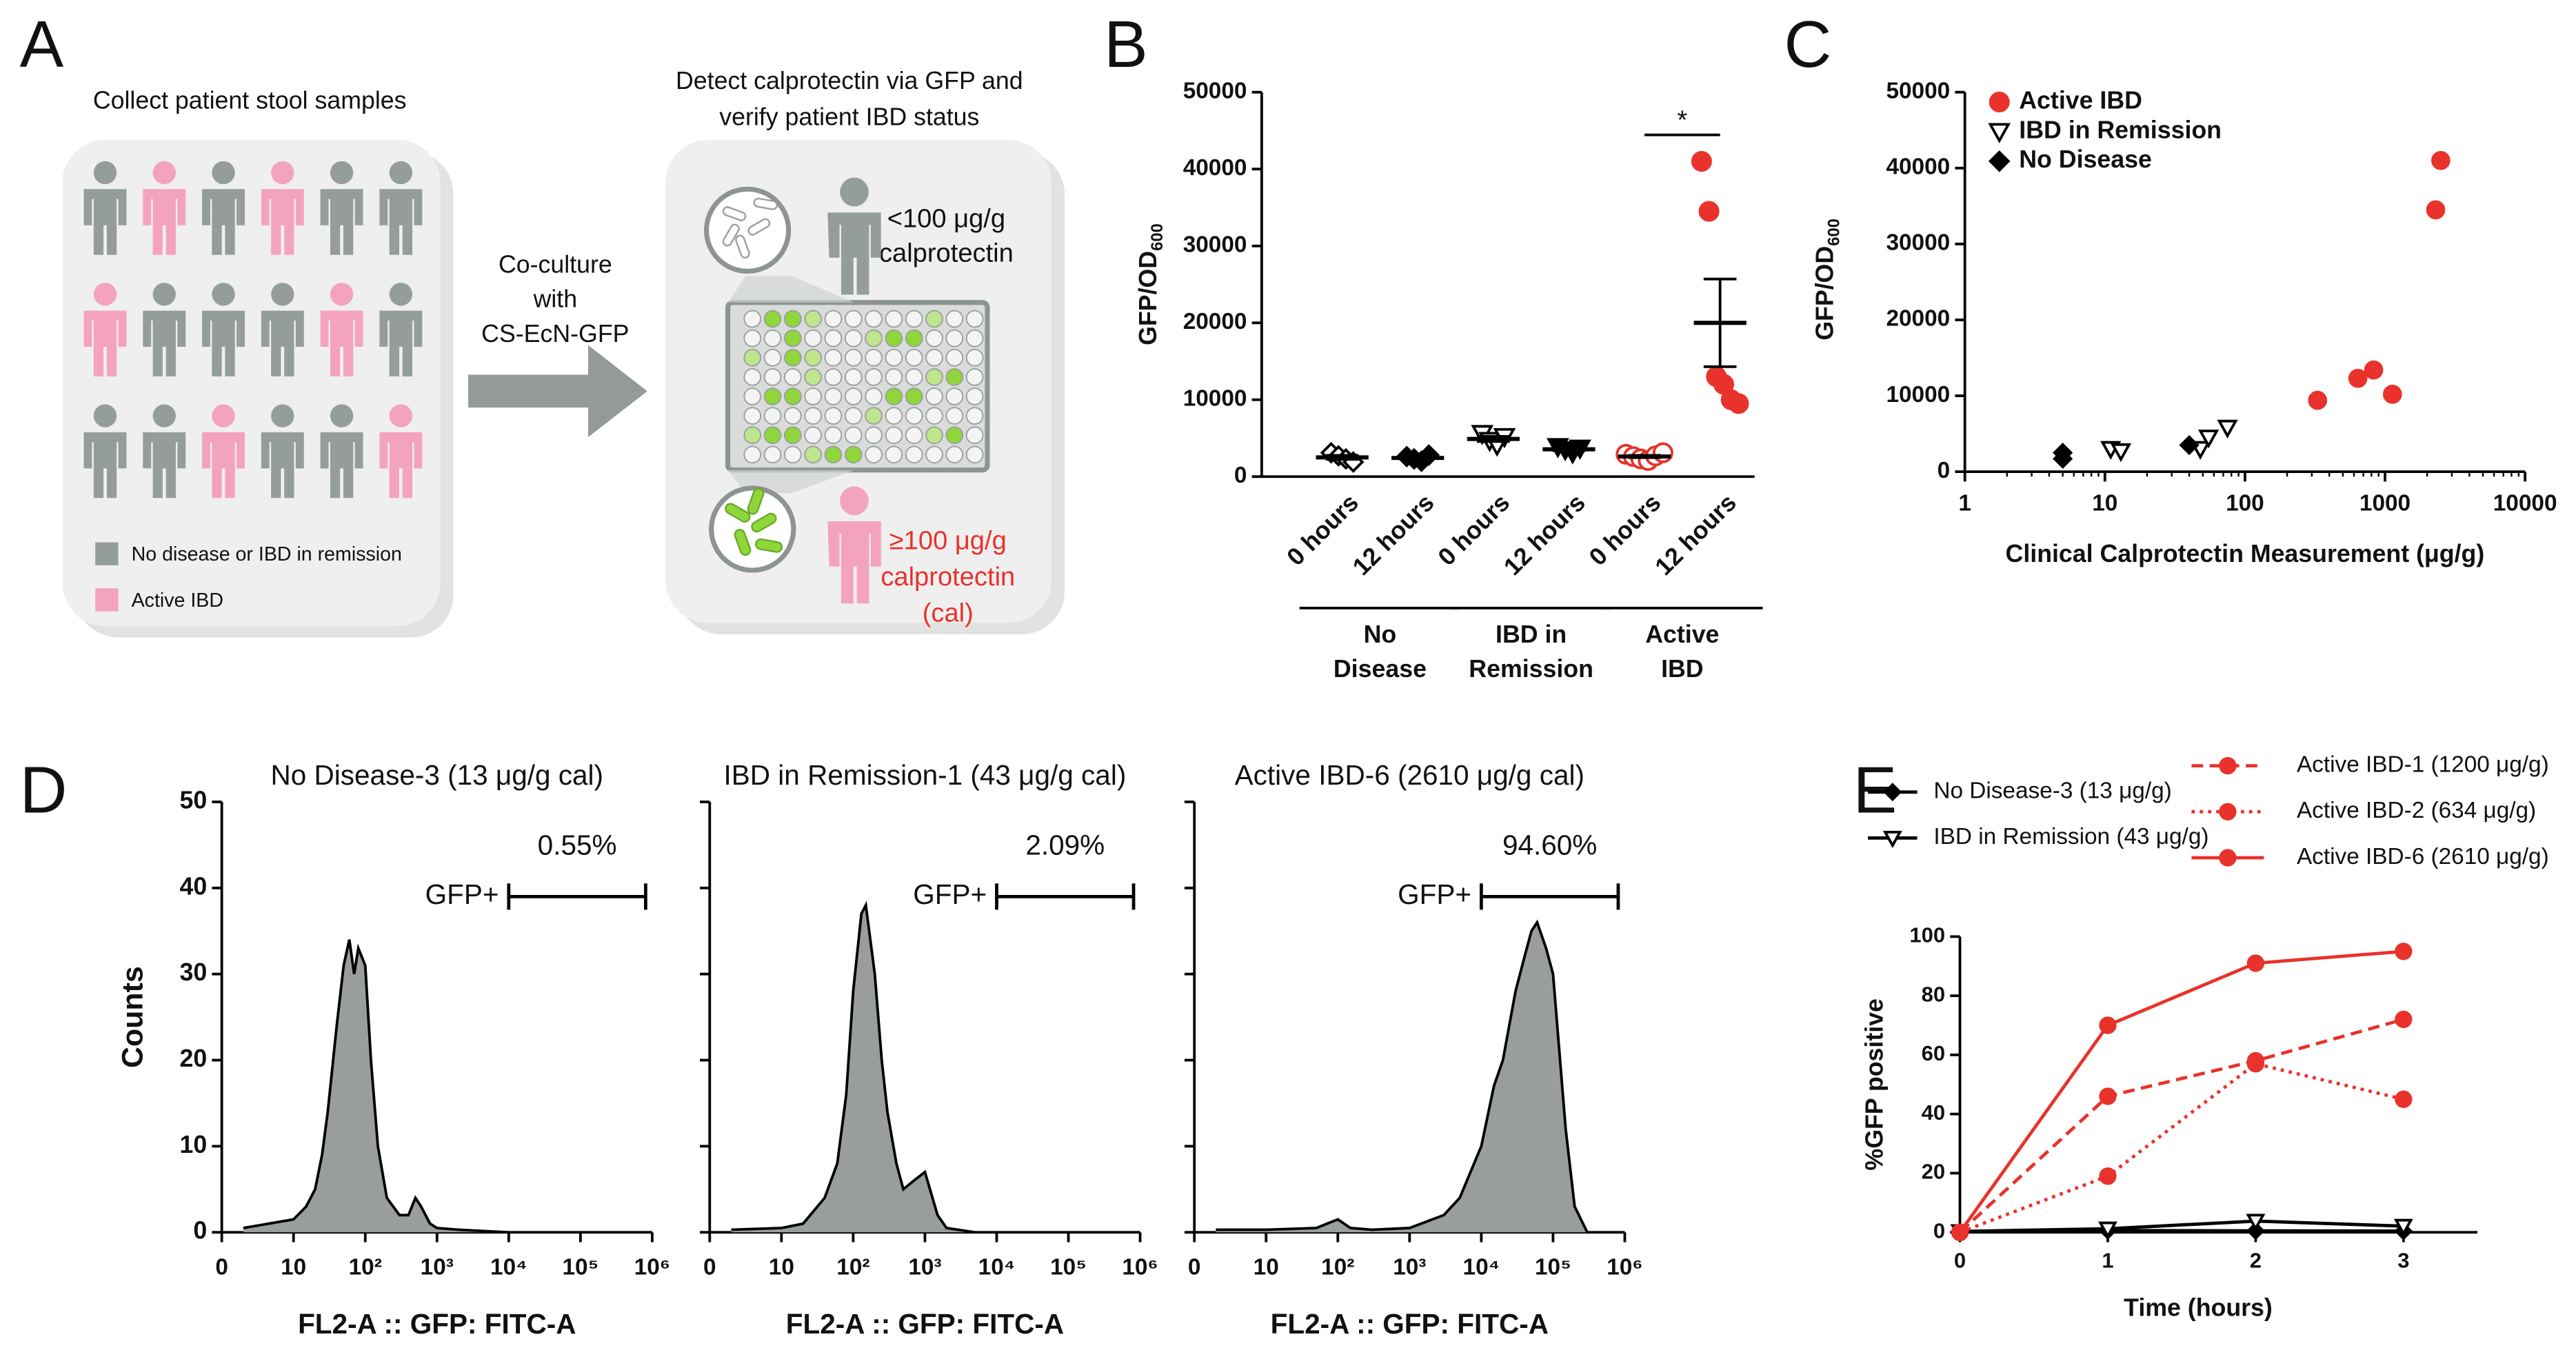 This screenshot has width=2576, height=1359. Describe the element at coordinates (2198, 1308) in the screenshot. I see `x-axis-label: Time (hours)` at that location.